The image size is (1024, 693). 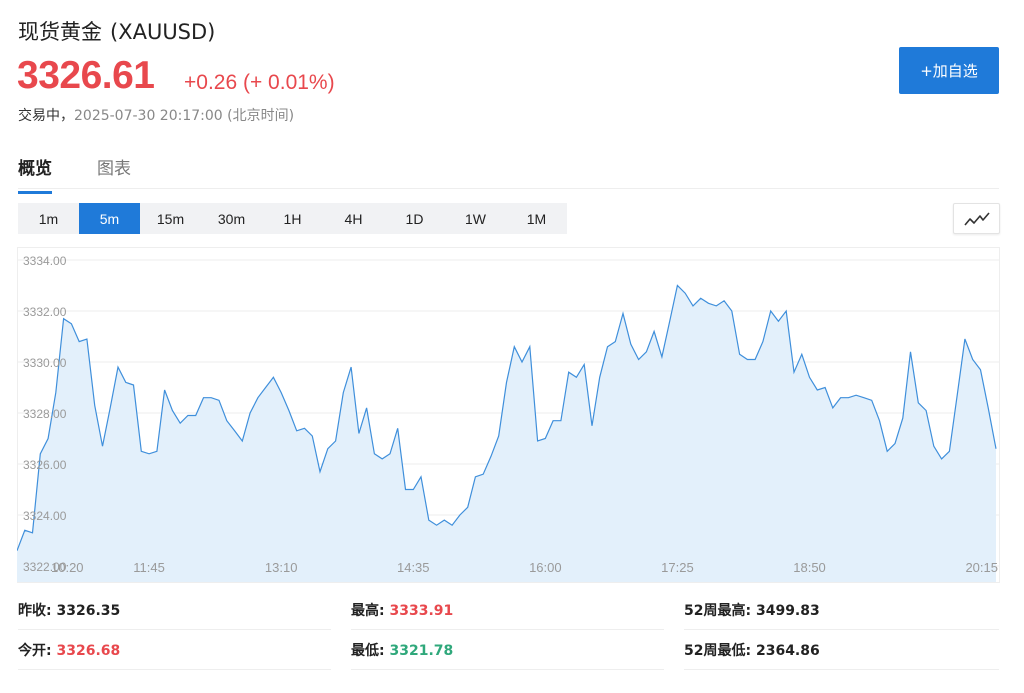 I want to click on y-tick-label: 3324.00, so click(x=45, y=516).